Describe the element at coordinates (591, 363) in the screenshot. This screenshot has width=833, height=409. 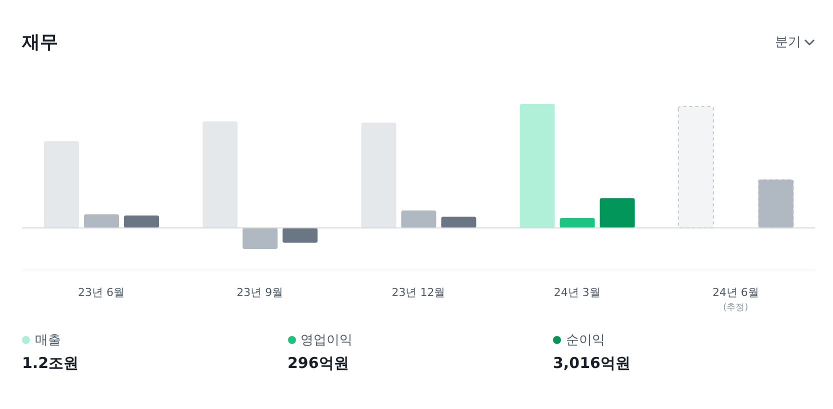
I see `text: 3,016억원` at that location.